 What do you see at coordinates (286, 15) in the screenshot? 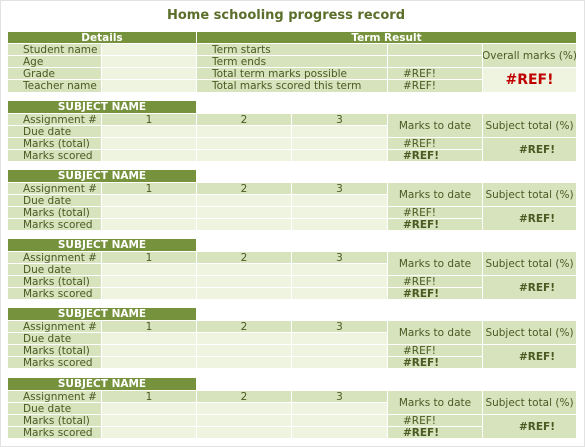
I see `sheet-title: Home schooling progress record` at bounding box center [286, 15].